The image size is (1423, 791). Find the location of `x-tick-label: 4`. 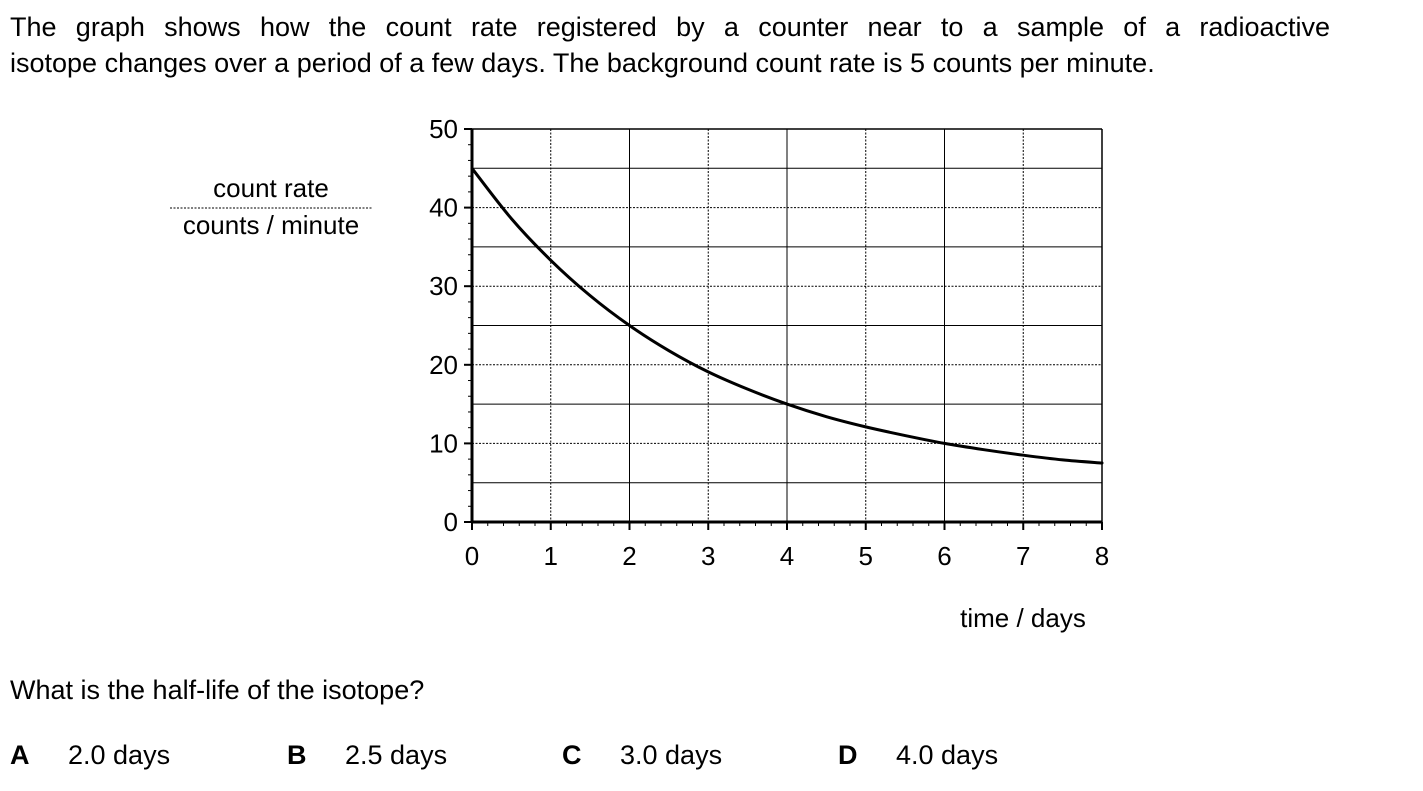

x-tick-label: 4 is located at coordinates (787, 556).